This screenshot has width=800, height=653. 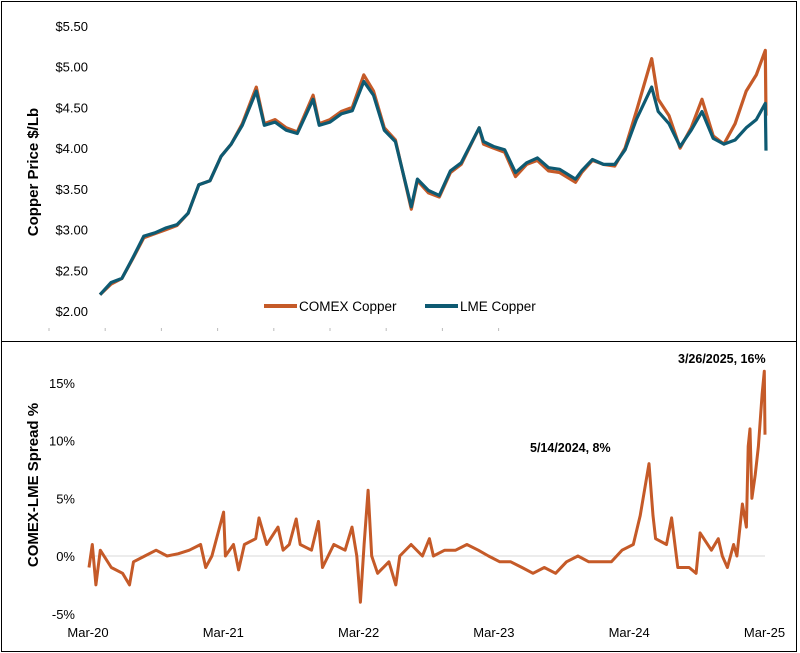 I want to click on x-tick-label: Mar-20, so click(x=87, y=632).